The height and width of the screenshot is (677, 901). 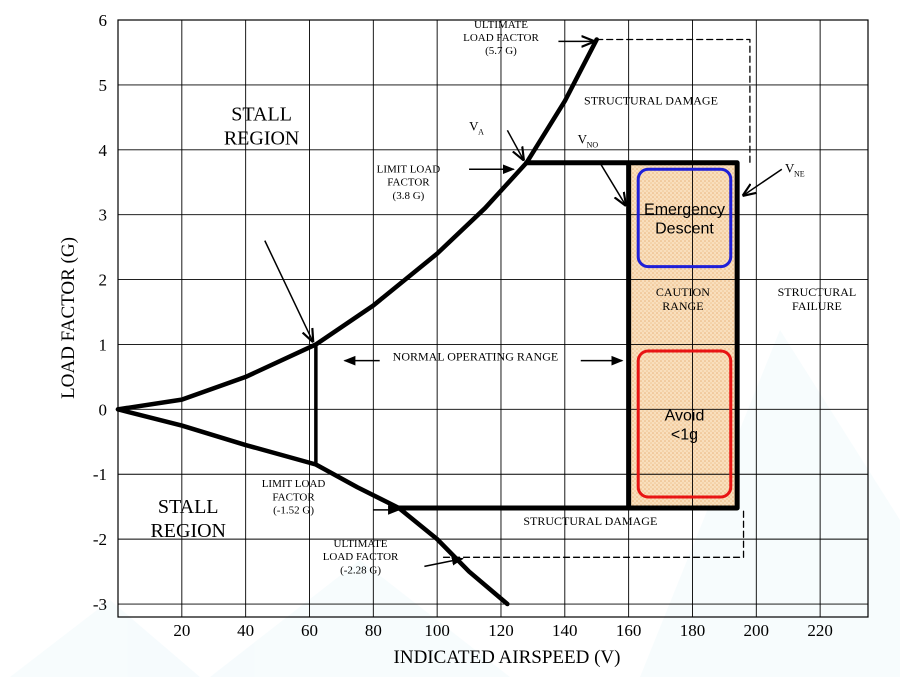 I want to click on speed-label-sub: A, so click(x=481, y=131).